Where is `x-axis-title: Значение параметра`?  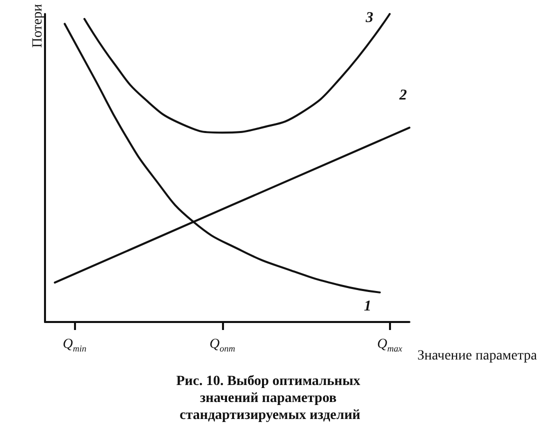 x-axis-title: Значение параметра is located at coordinates (477, 356).